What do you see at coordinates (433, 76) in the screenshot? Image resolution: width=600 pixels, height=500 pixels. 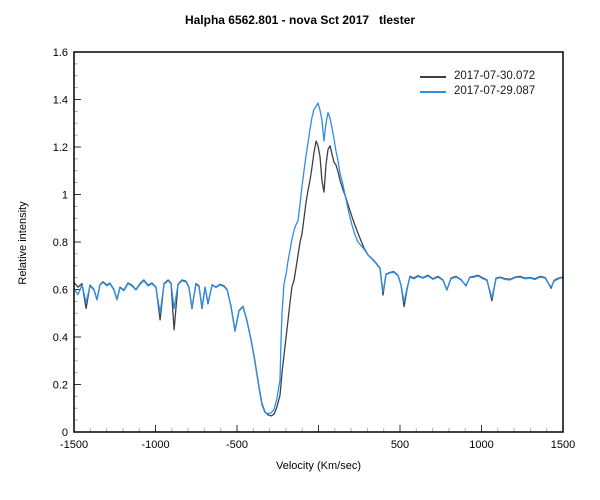 I see `legend-line-swatch-dark` at bounding box center [433, 76].